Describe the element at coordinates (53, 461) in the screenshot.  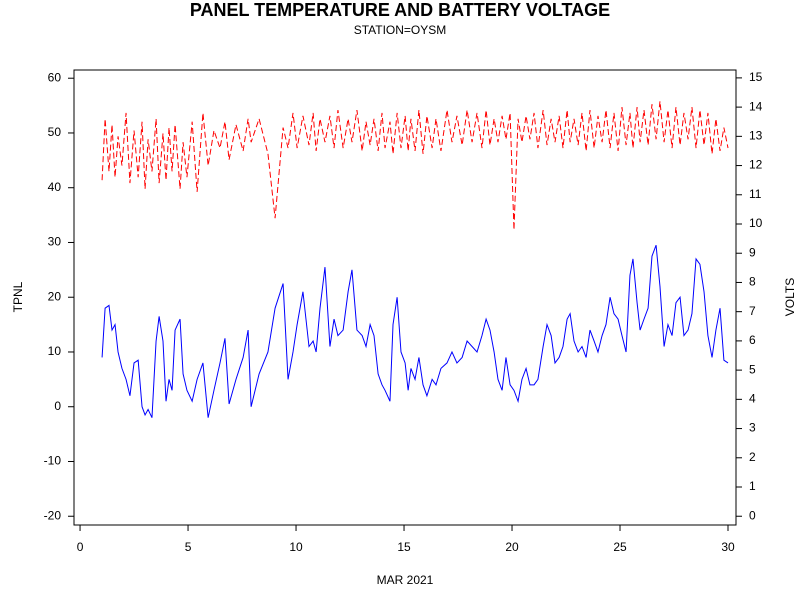
I see `y-tick-label: -10` at that location.